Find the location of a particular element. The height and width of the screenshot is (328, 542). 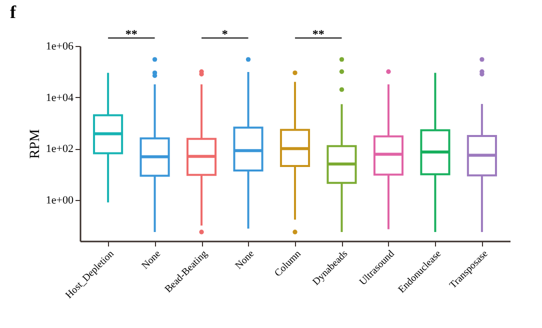

y-axis-title: RPM is located at coordinates (35, 143).